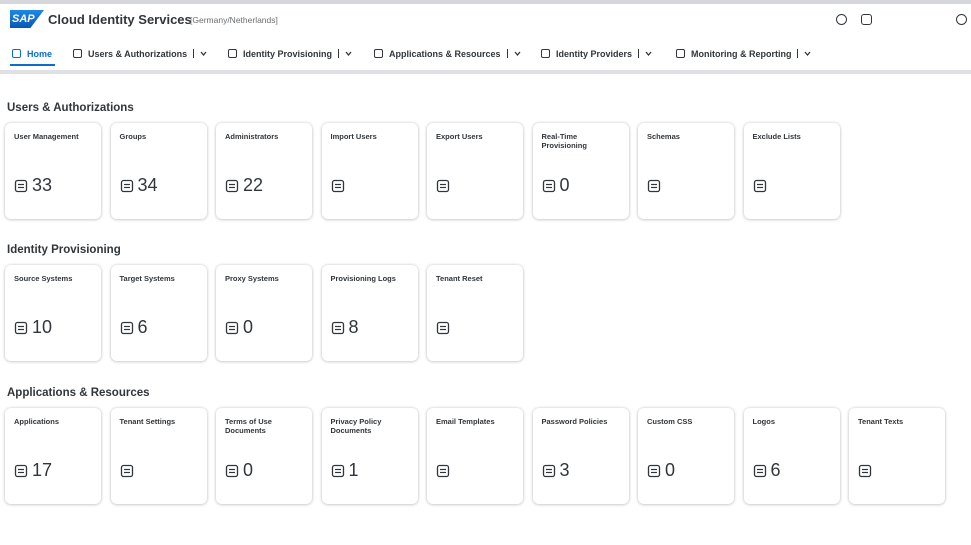  Describe the element at coordinates (475, 171) in the screenshot. I see `tile: Export Users` at that location.